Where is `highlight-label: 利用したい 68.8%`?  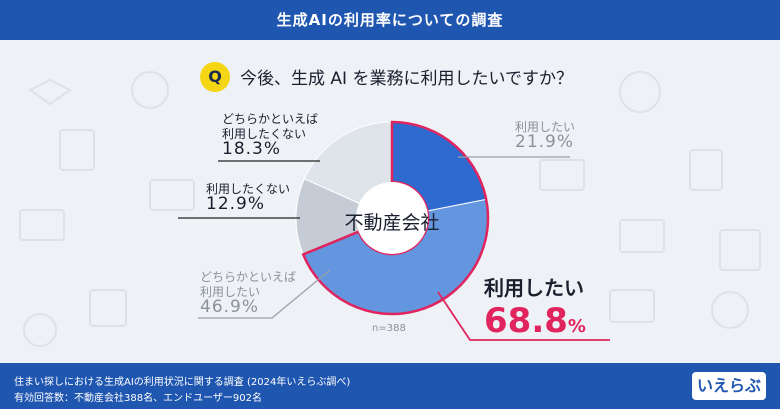 highlight-label: 利用したい 68.8% is located at coordinates (535, 306).